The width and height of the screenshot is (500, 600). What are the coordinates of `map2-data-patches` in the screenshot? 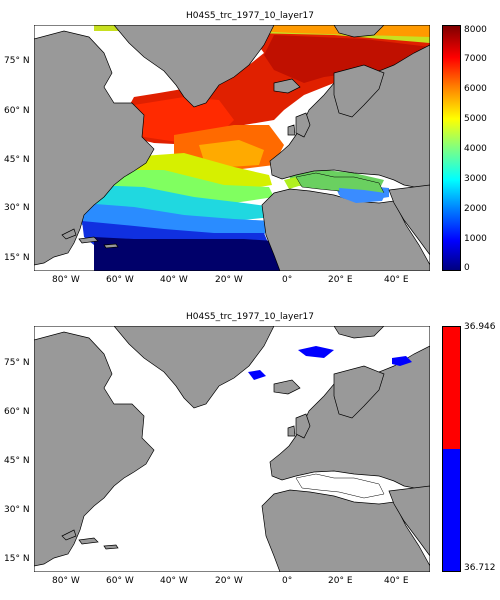 It's located at (330, 363).